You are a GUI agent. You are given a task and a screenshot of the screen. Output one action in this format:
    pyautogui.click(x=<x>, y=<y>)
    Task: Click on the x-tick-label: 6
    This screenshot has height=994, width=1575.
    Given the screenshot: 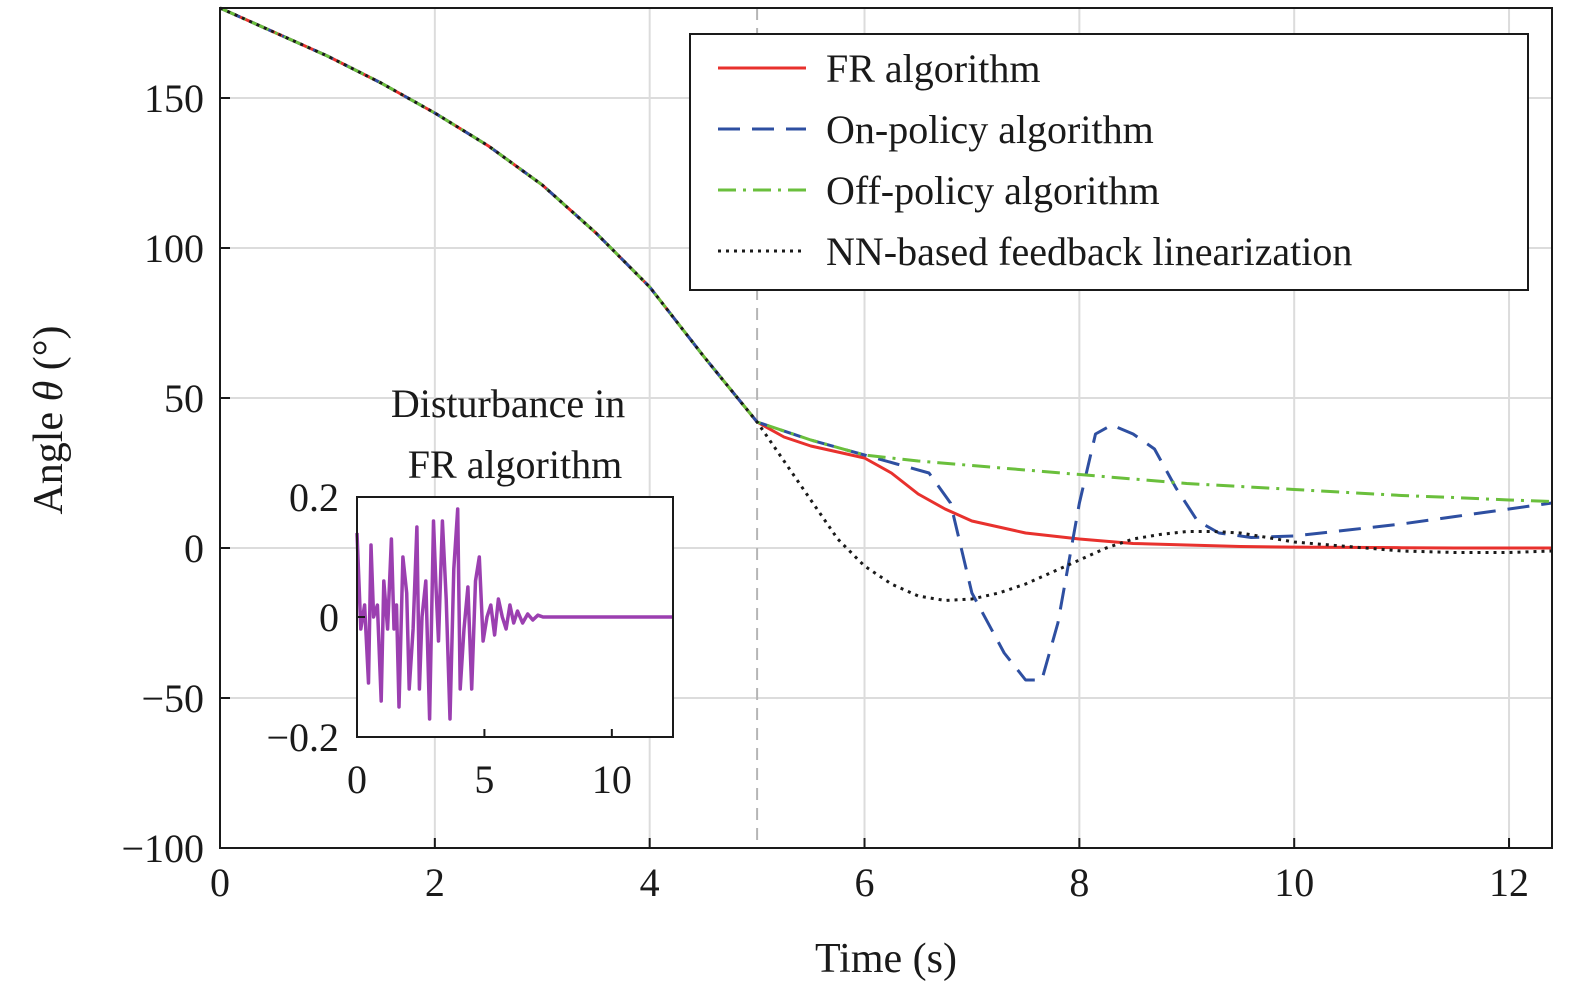 What is the action you would take?
    pyautogui.click(x=865, y=882)
    